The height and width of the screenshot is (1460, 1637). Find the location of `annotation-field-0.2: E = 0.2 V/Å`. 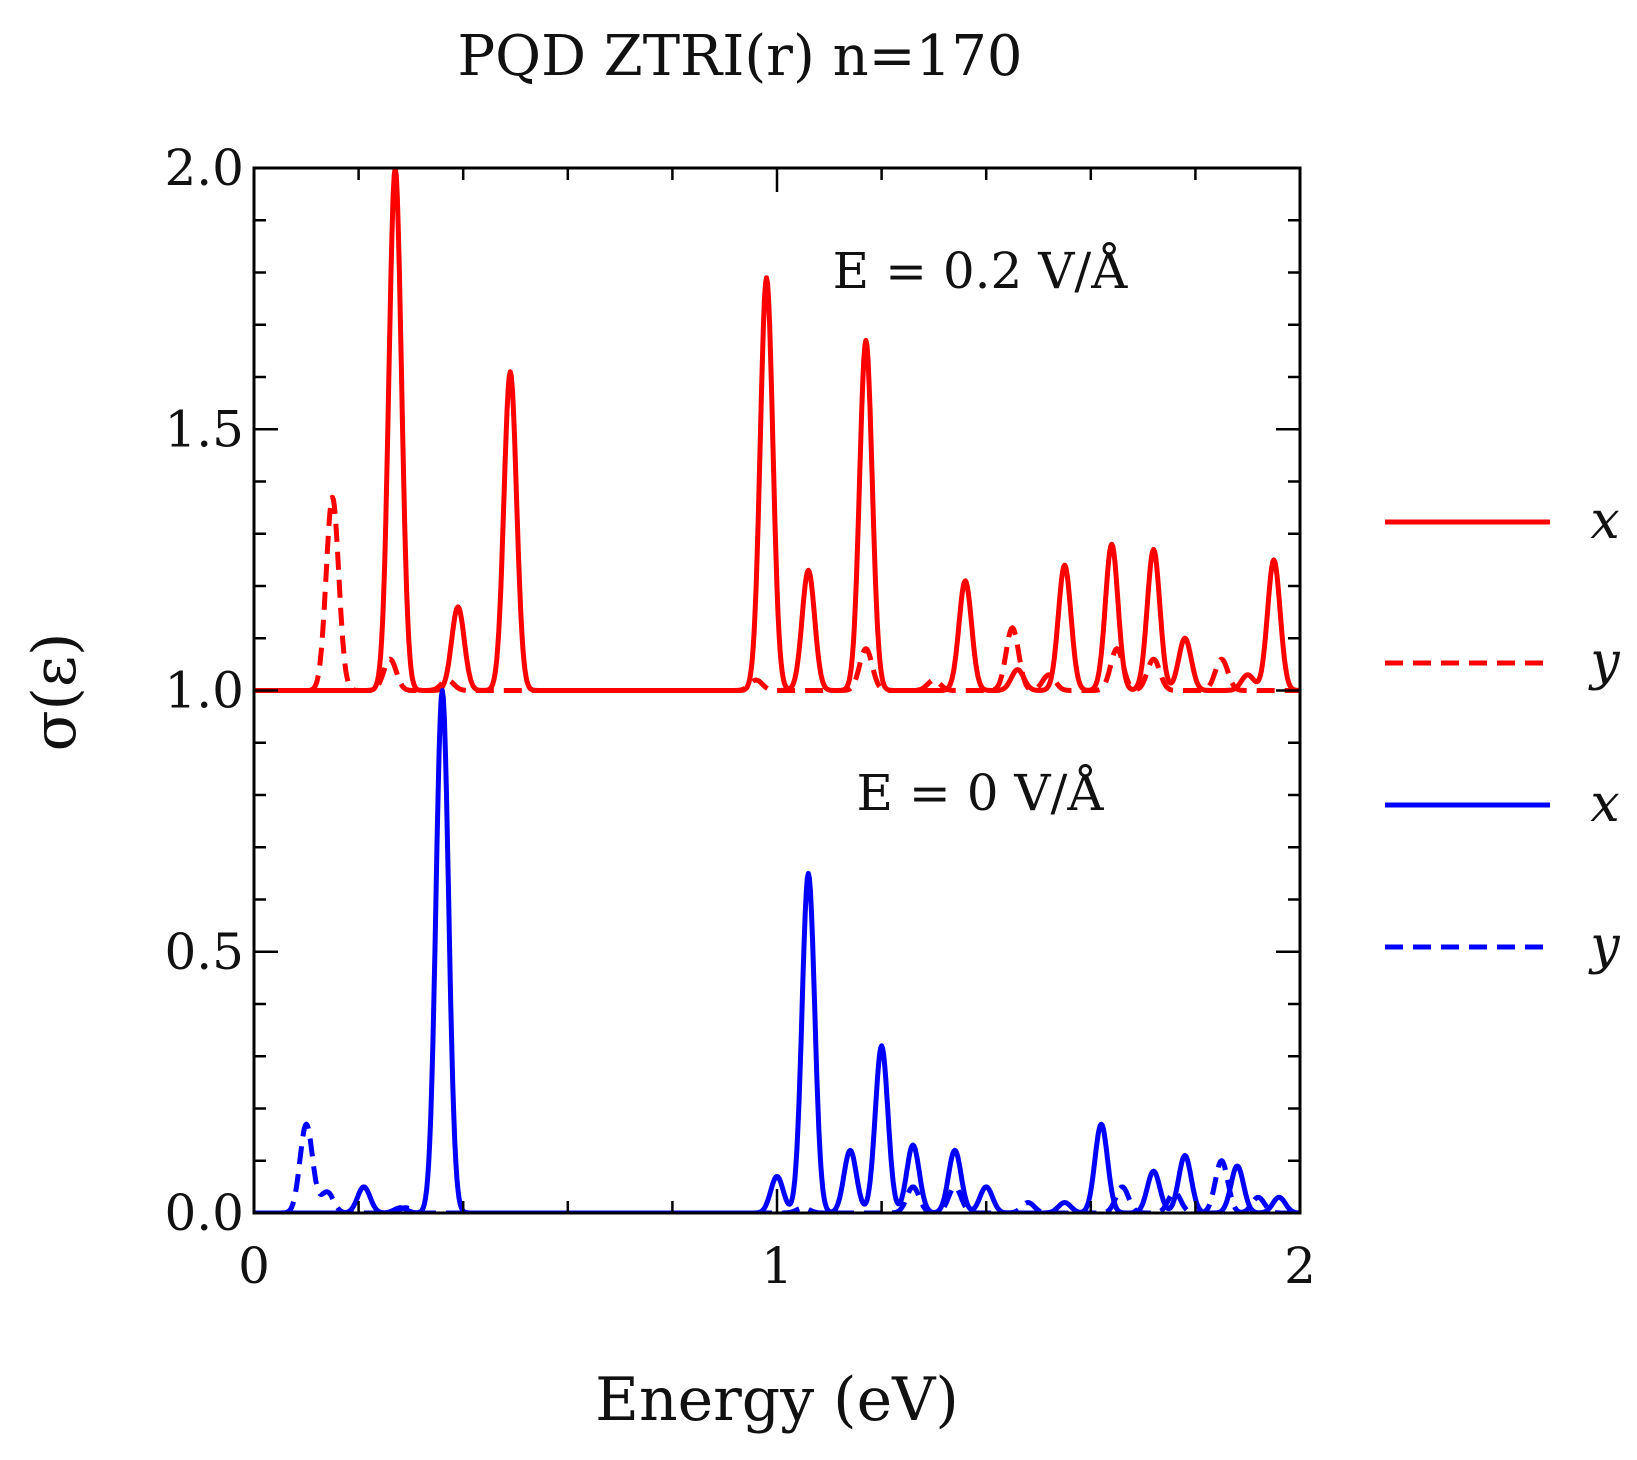

annotation-field-0.2: E = 0.2 V/Å is located at coordinates (981, 270).